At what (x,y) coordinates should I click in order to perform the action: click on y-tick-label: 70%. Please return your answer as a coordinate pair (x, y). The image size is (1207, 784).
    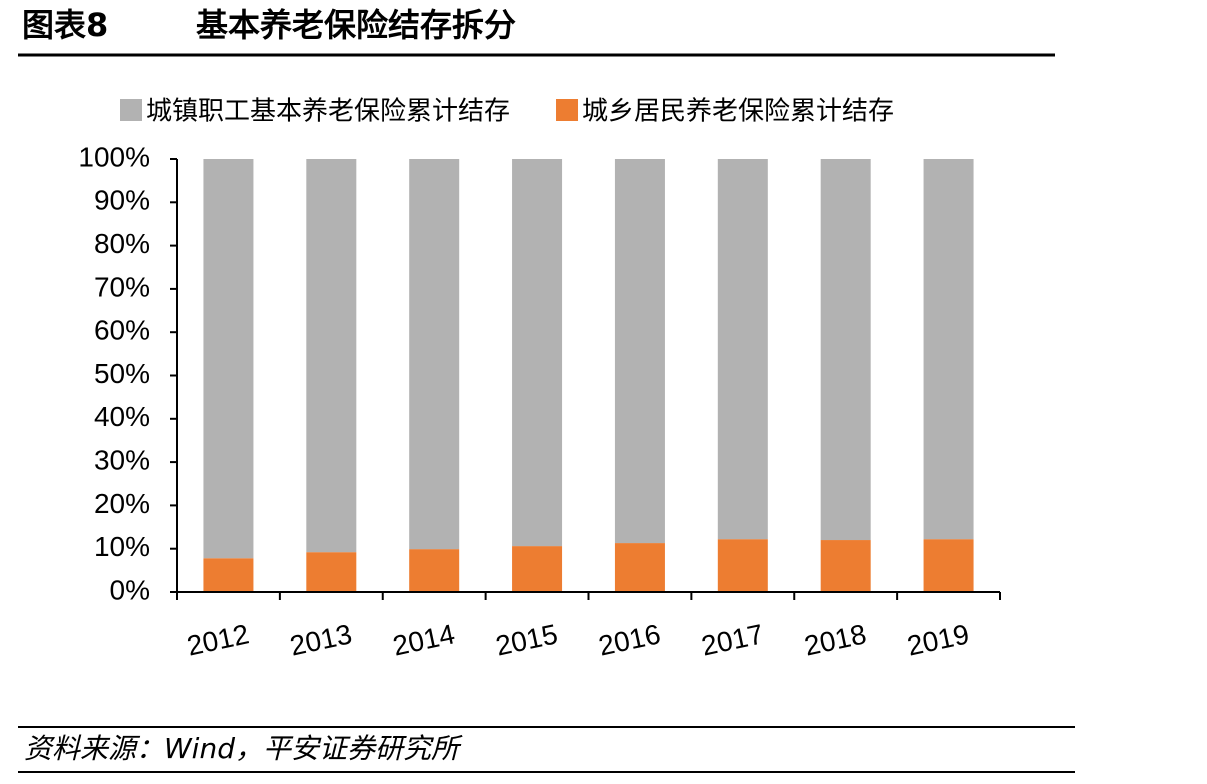
    Looking at the image, I should click on (122, 286).